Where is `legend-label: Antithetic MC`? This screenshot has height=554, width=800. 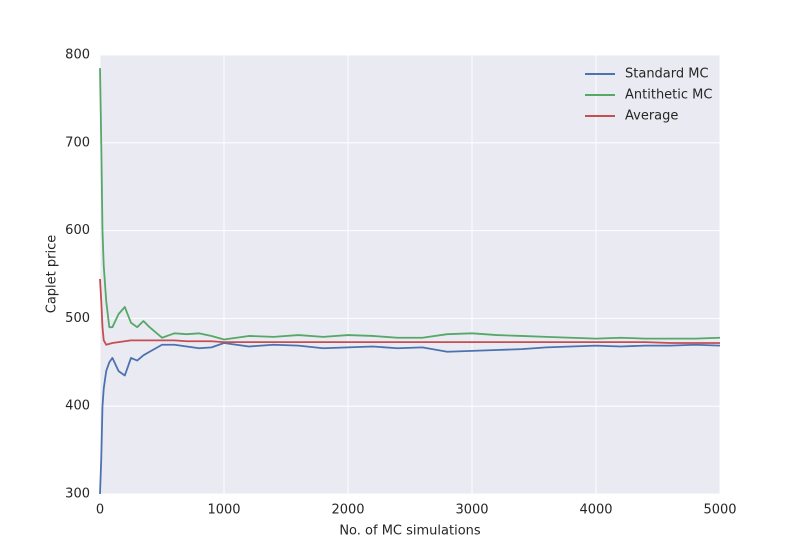 legend-label: Antithetic MC is located at coordinates (668, 95).